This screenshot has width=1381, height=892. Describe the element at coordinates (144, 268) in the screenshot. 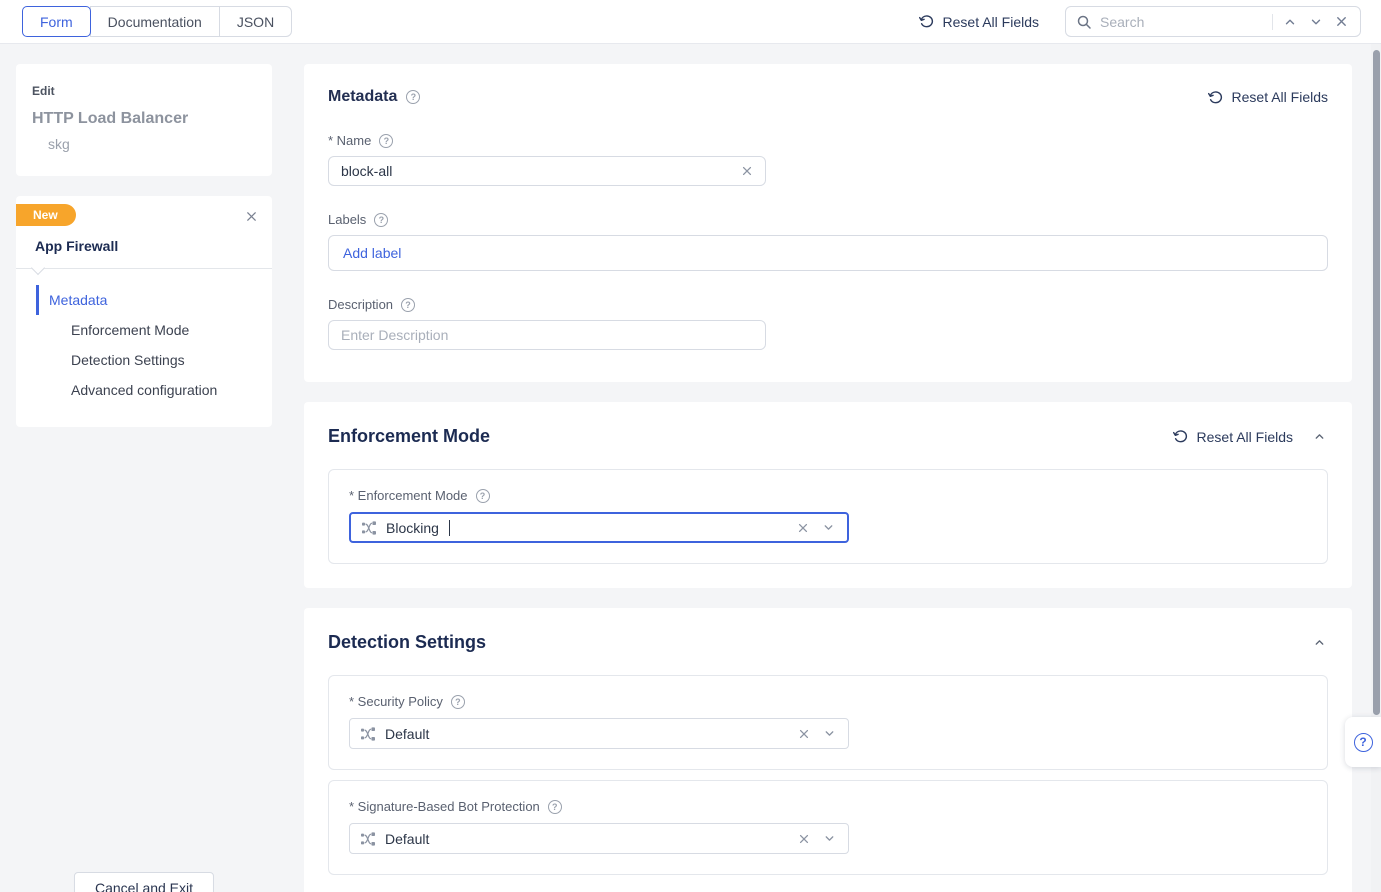

I see `panel-divider` at that location.